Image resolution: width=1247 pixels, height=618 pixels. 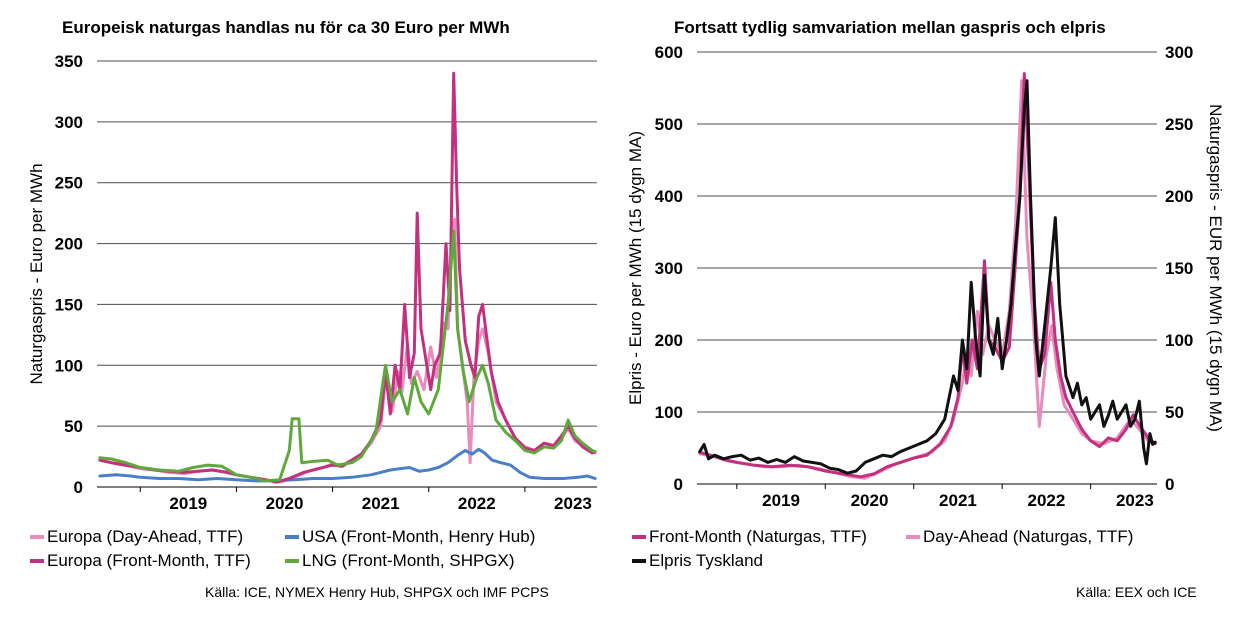 I want to click on legend-label-usa: USA (Front-Month, Henry Hub), so click(x=419, y=536).